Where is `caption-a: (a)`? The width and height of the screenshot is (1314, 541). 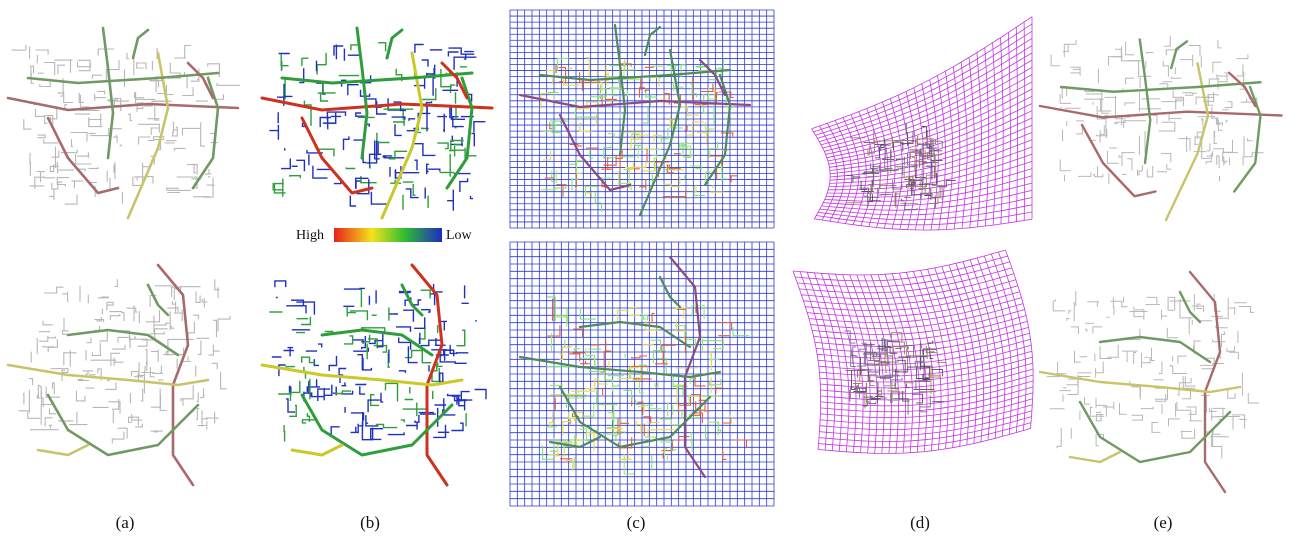 caption-a: (a) is located at coordinates (125, 522).